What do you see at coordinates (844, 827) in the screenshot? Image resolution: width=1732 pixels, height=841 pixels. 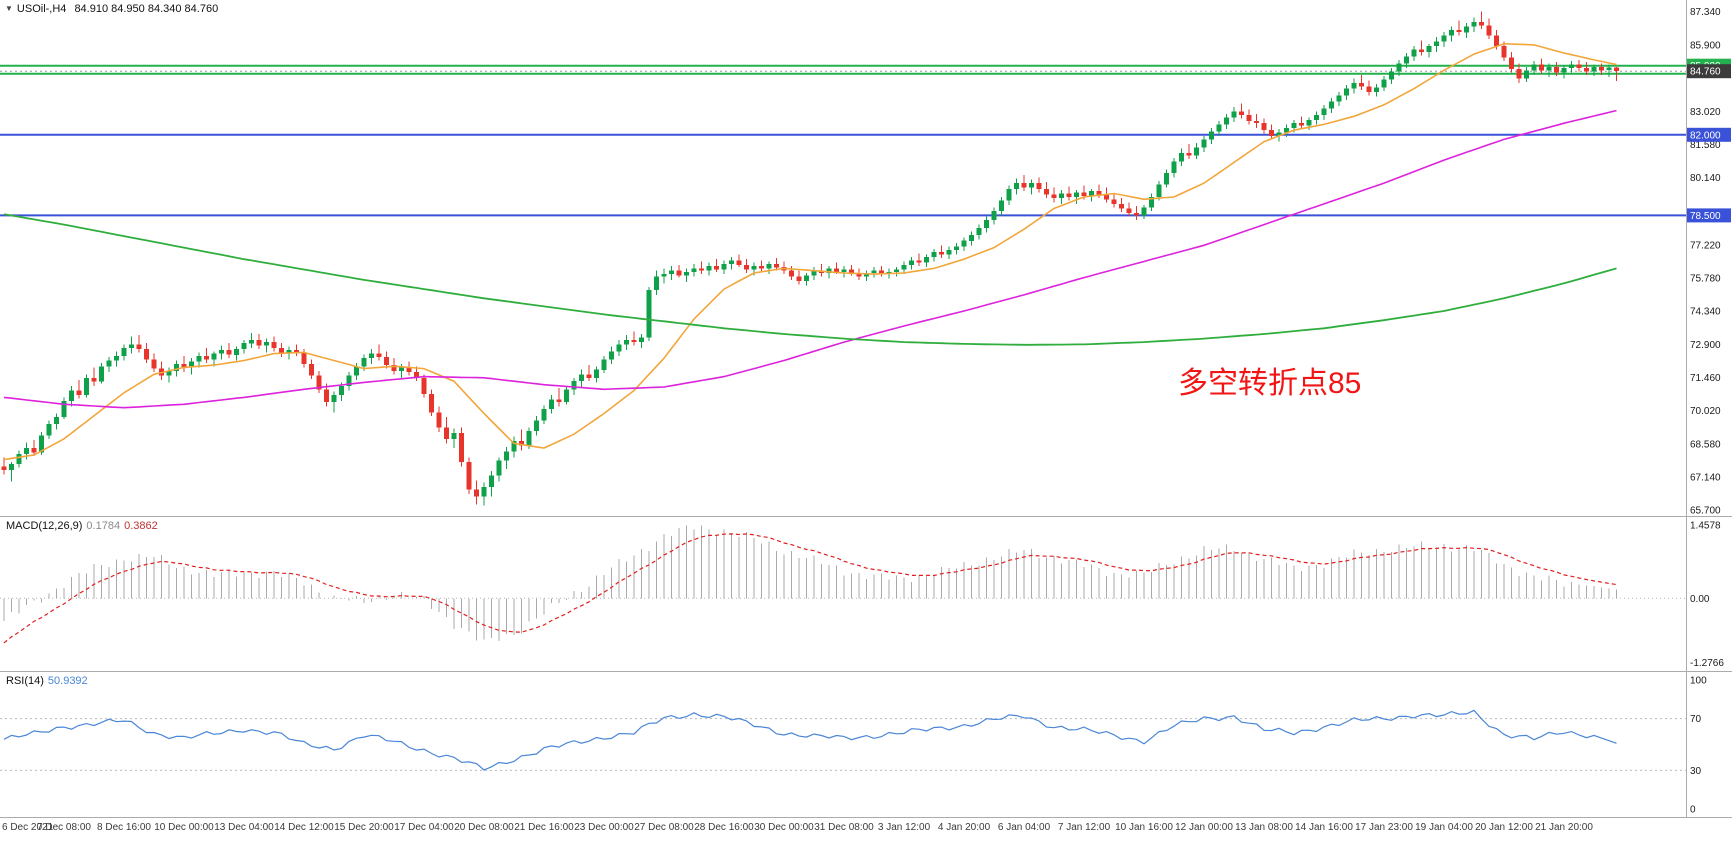 I see `time-label: 31 Dec 08:00` at bounding box center [844, 827].